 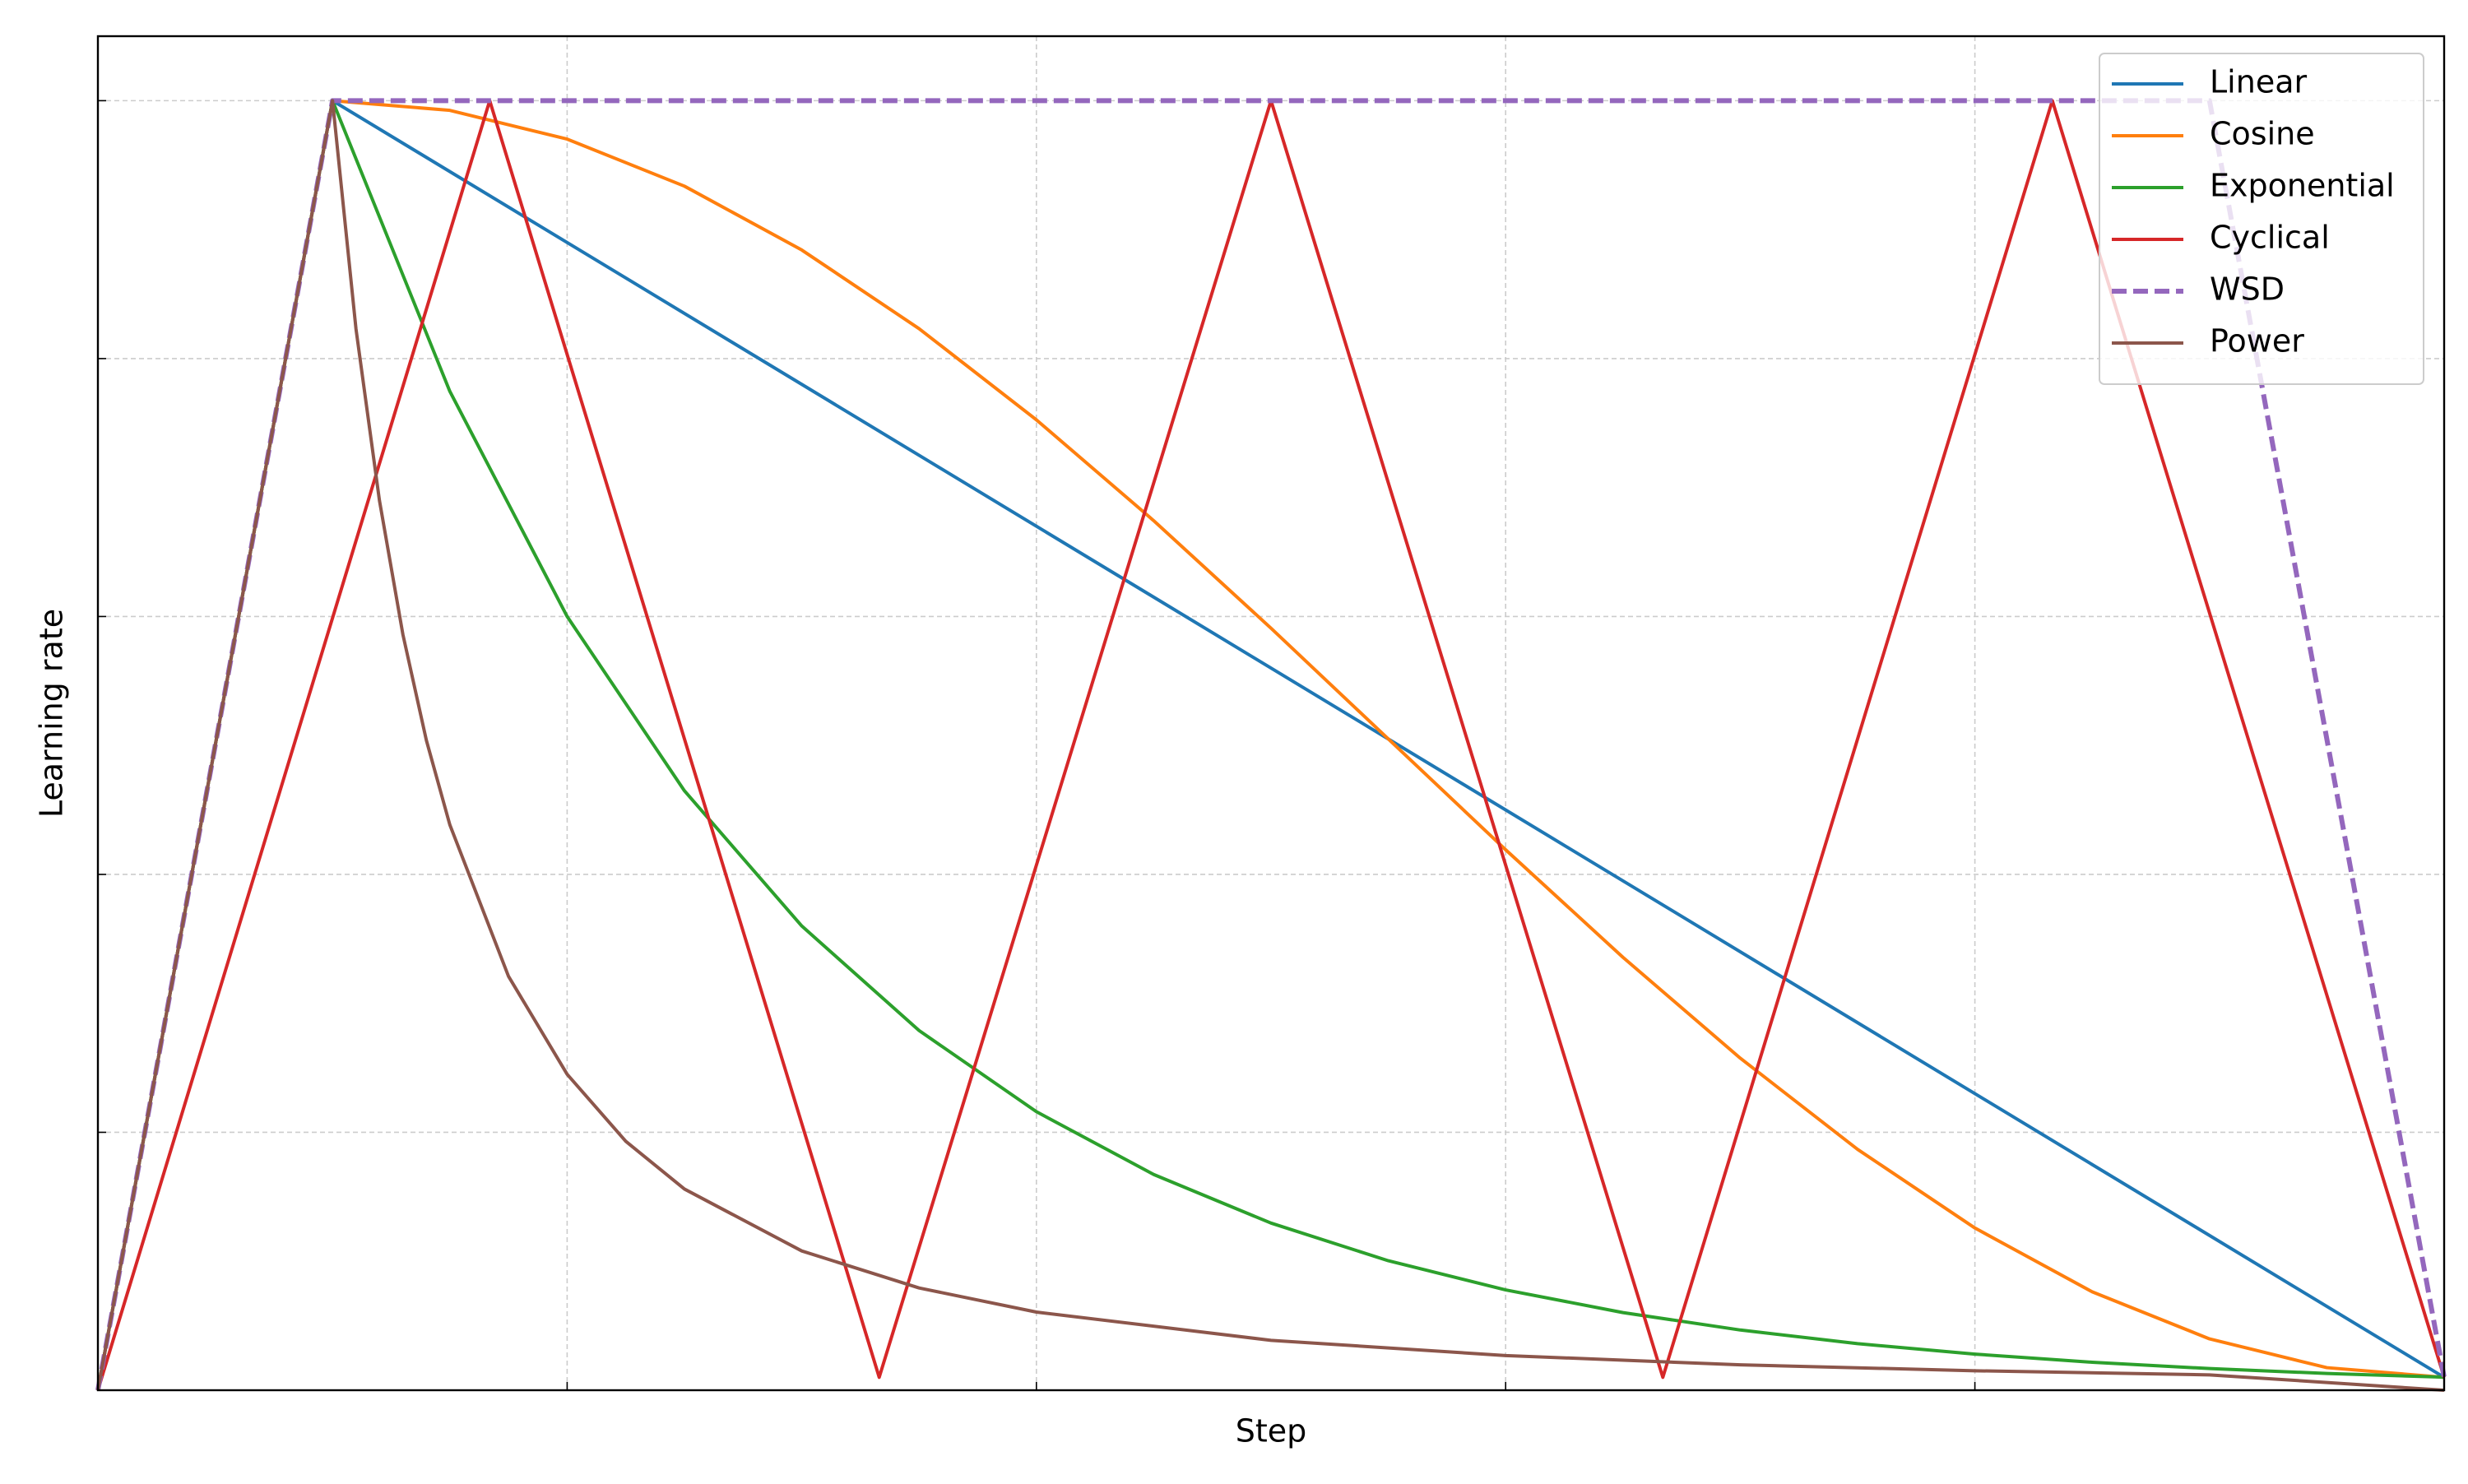 What do you see at coordinates (52, 713) in the screenshot?
I see `y-axis-label: Learning rate` at bounding box center [52, 713].